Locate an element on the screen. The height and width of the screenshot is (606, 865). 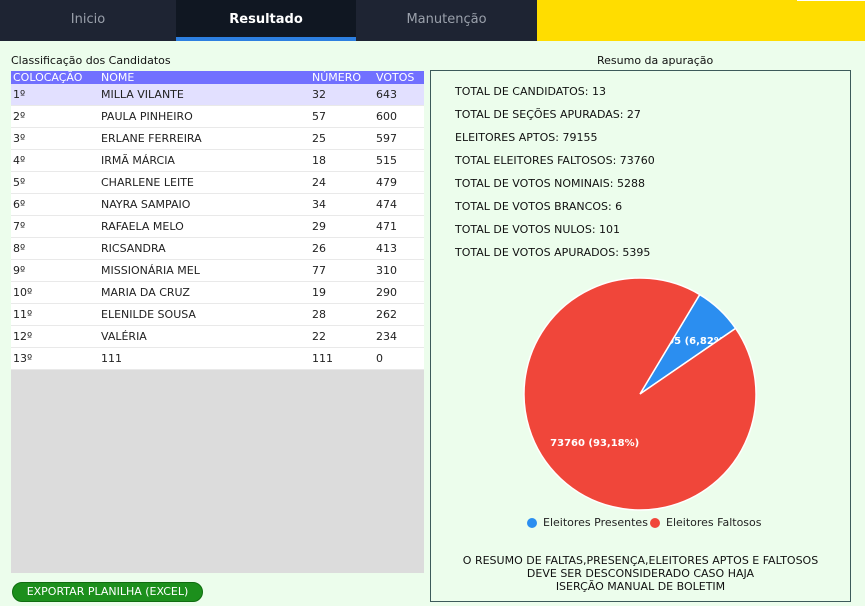
pie-chart: 5395 (6,82%) 73760 (93,18%) is located at coordinates (640, 394).